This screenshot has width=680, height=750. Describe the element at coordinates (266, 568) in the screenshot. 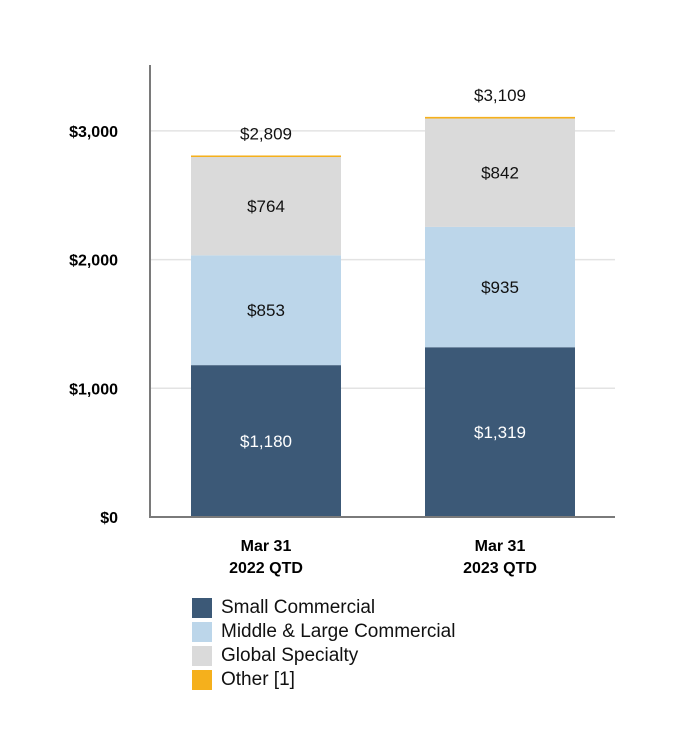

I see `x-tick-label: 2022 QTD` at that location.